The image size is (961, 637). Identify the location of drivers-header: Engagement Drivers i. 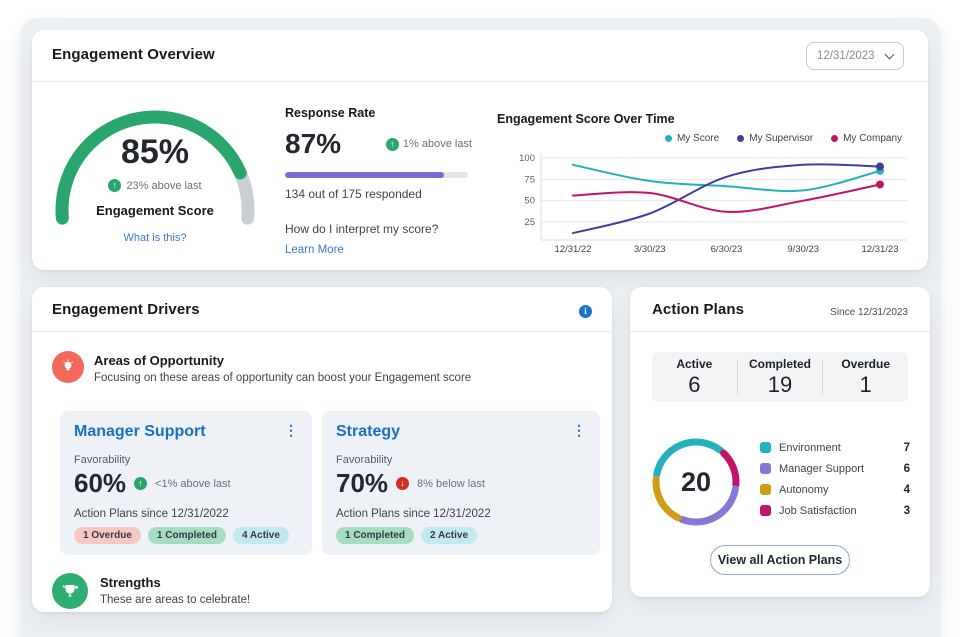
(322, 309).